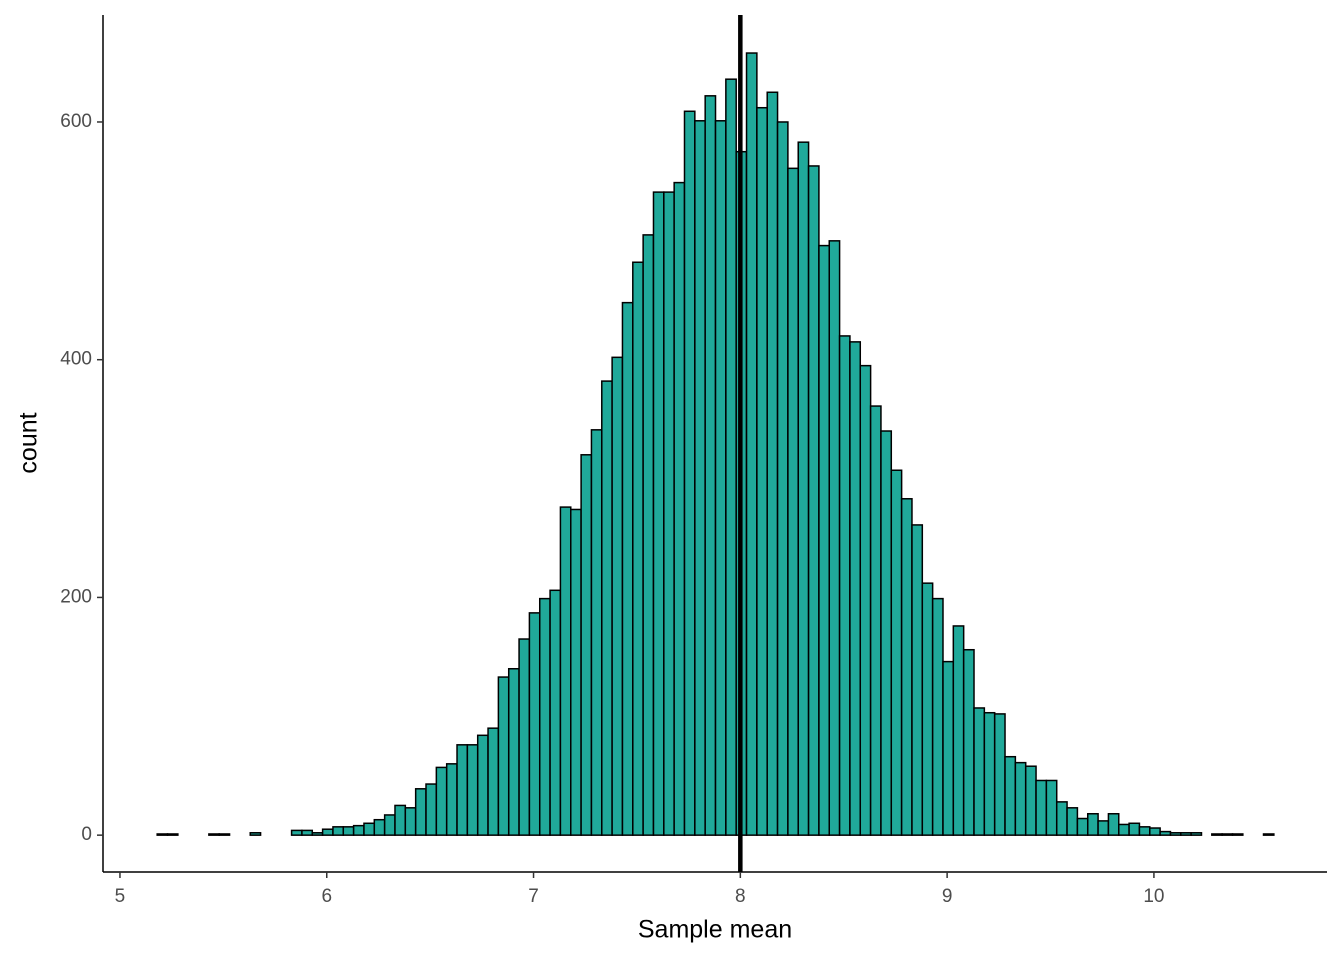 This screenshot has width=1344, height=960. Describe the element at coordinates (76, 359) in the screenshot. I see `y-tick-label: 400` at that location.